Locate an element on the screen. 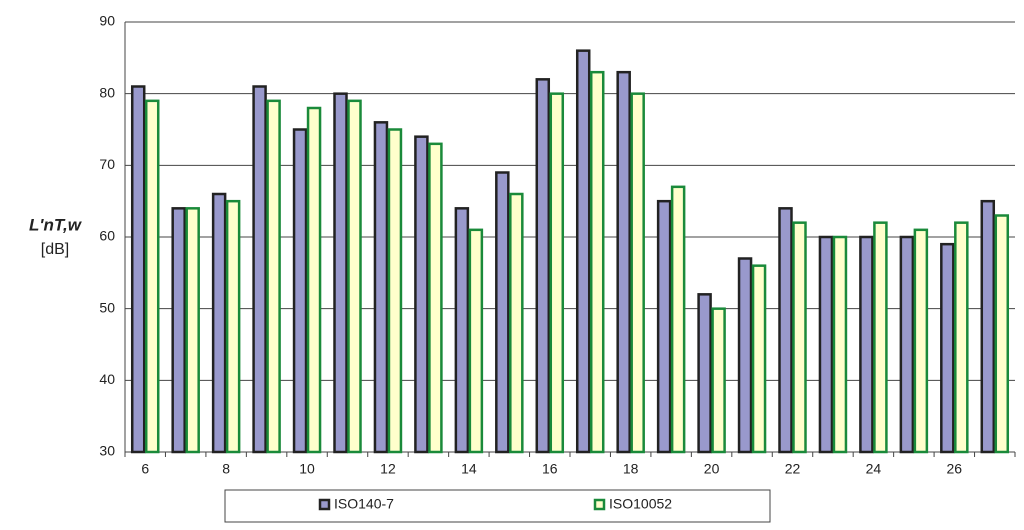 This screenshot has height=530, width=1024. y-tick-label: 40 is located at coordinates (107, 379).